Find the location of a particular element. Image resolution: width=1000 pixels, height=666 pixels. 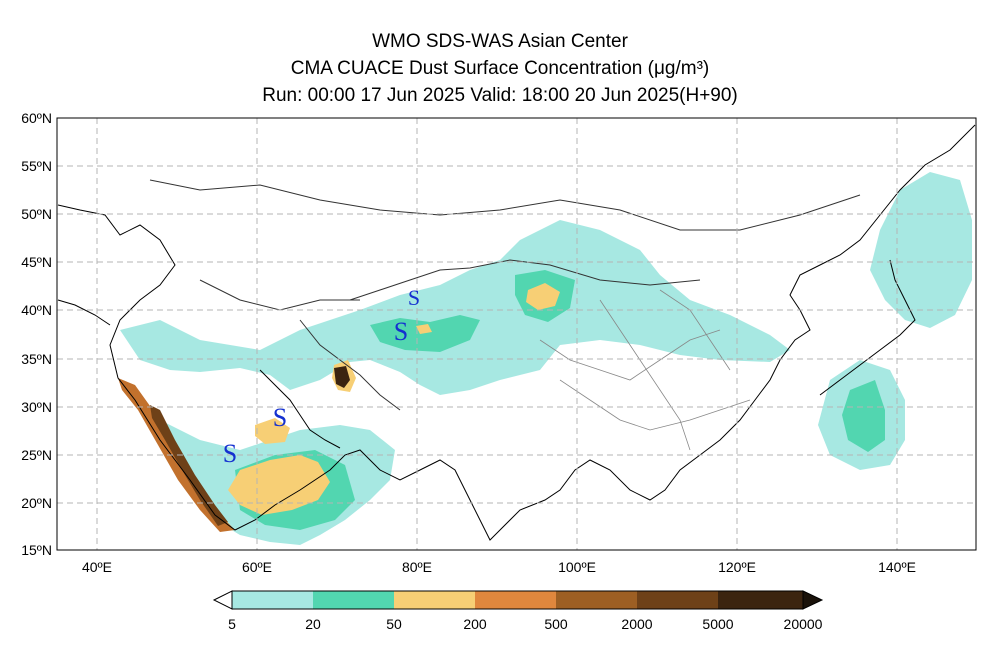

colorbar-label: 2000 is located at coordinates (636, 624).